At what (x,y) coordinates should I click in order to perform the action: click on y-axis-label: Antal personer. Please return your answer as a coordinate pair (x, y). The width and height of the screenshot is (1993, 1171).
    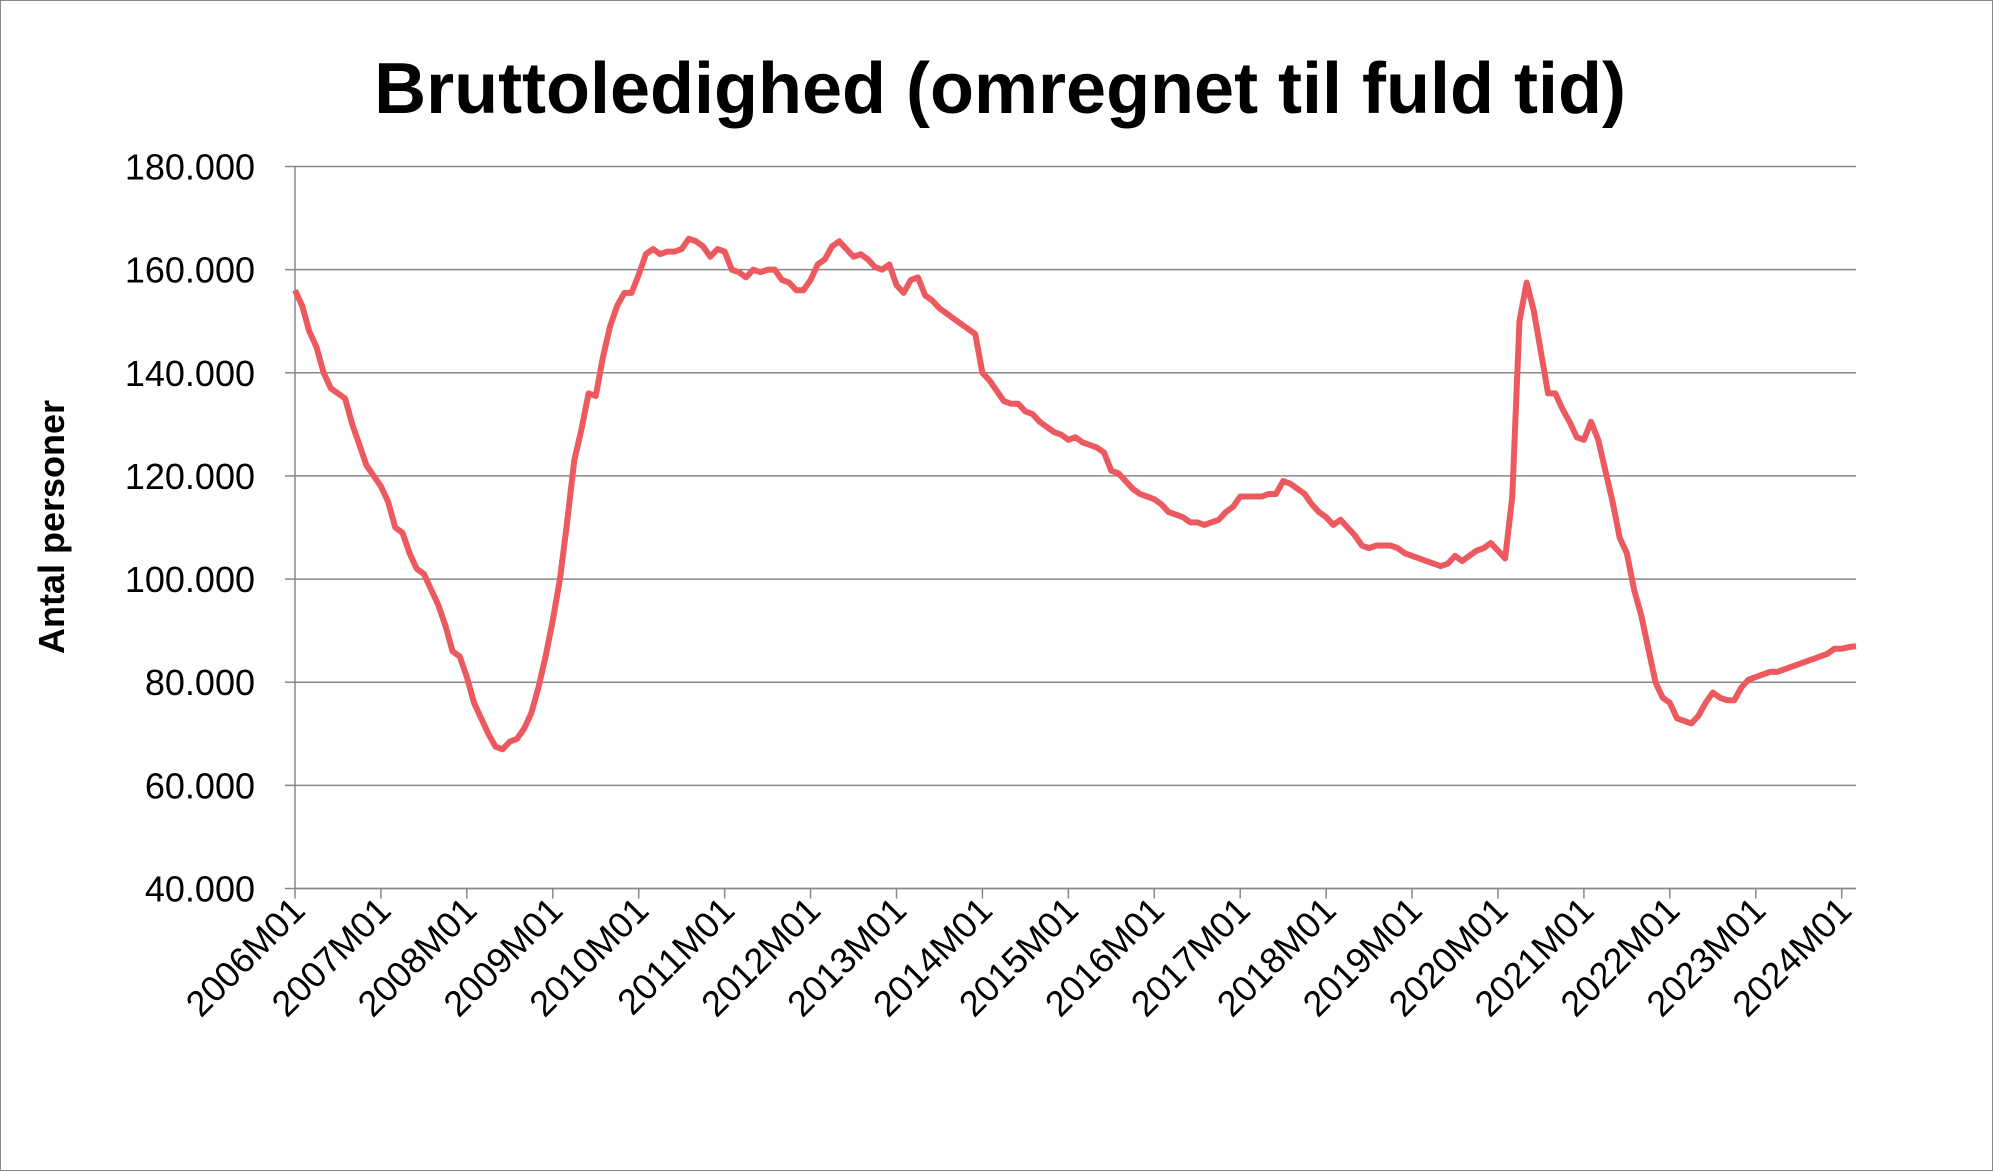
    Looking at the image, I should click on (51, 527).